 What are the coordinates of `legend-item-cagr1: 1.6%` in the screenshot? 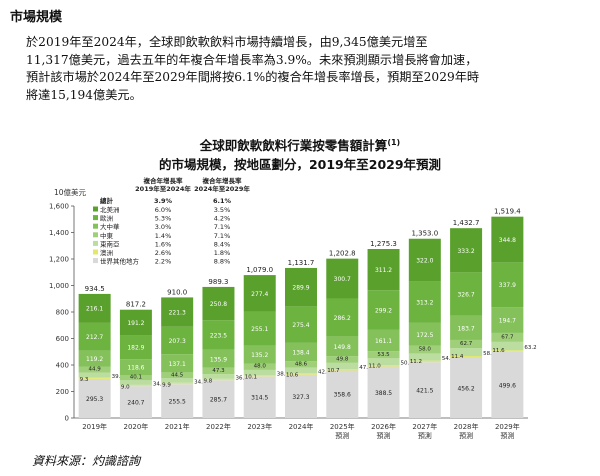 It's located at (163, 244).